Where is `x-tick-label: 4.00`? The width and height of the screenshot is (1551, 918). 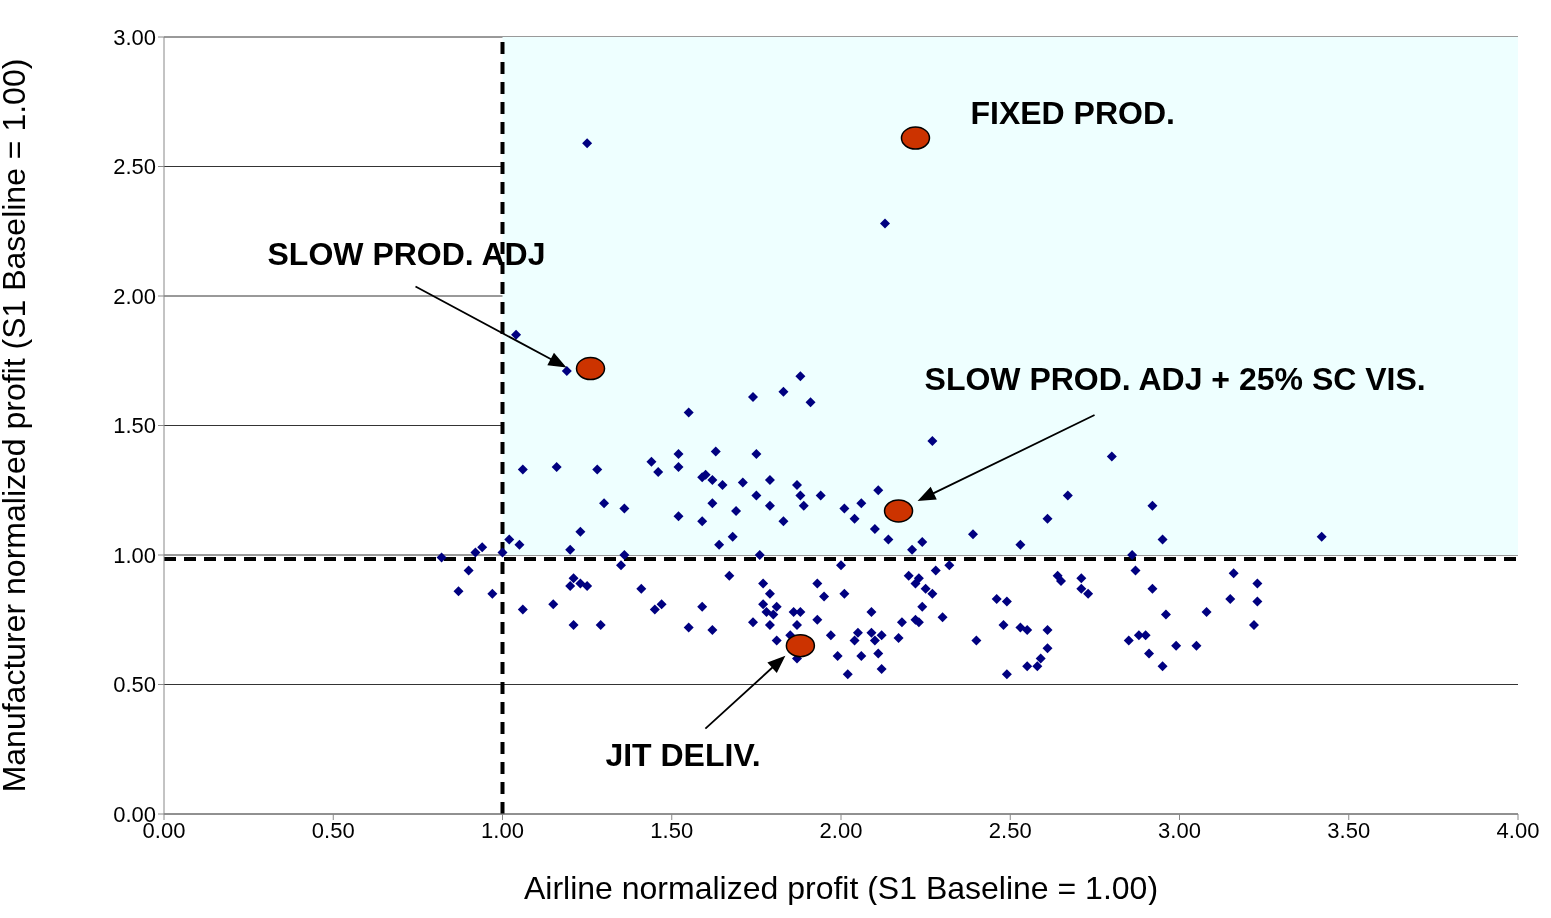
x-tick-label: 4.00 is located at coordinates (1518, 830).